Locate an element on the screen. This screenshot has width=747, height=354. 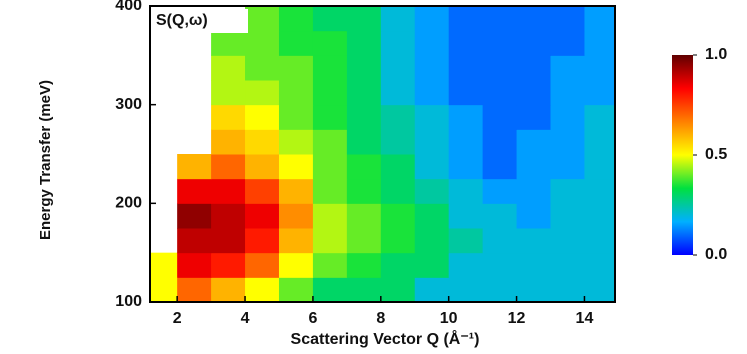
colorbar-tick-label: 1.0 is located at coordinates (716, 54).